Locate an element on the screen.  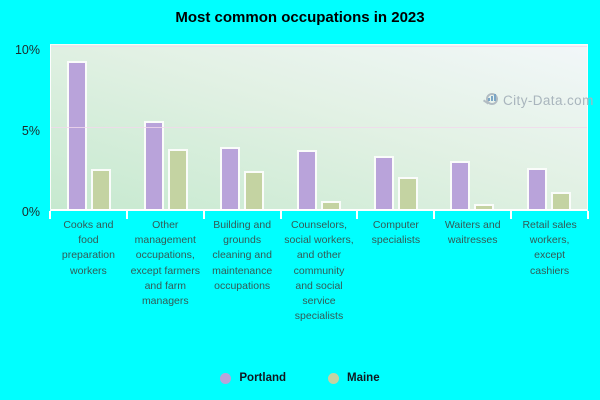
magnifier-chart-icon is located at coordinates (490, 100).